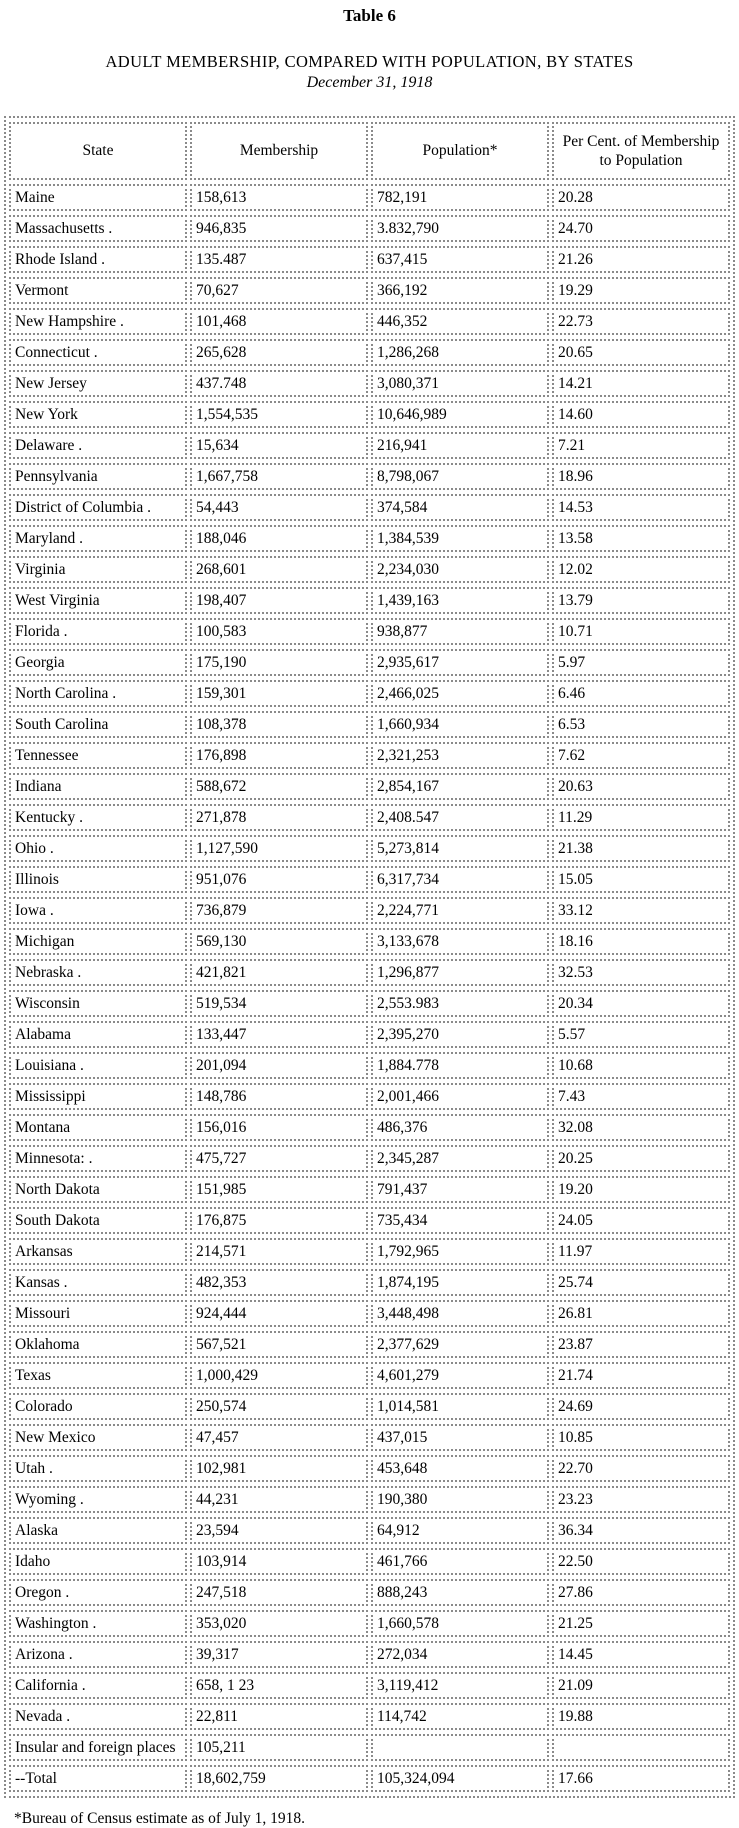 This screenshot has height=1828, width=739. I want to click on table-row: New Mexico 47,457 437,015 10.85, so click(369, 1437).